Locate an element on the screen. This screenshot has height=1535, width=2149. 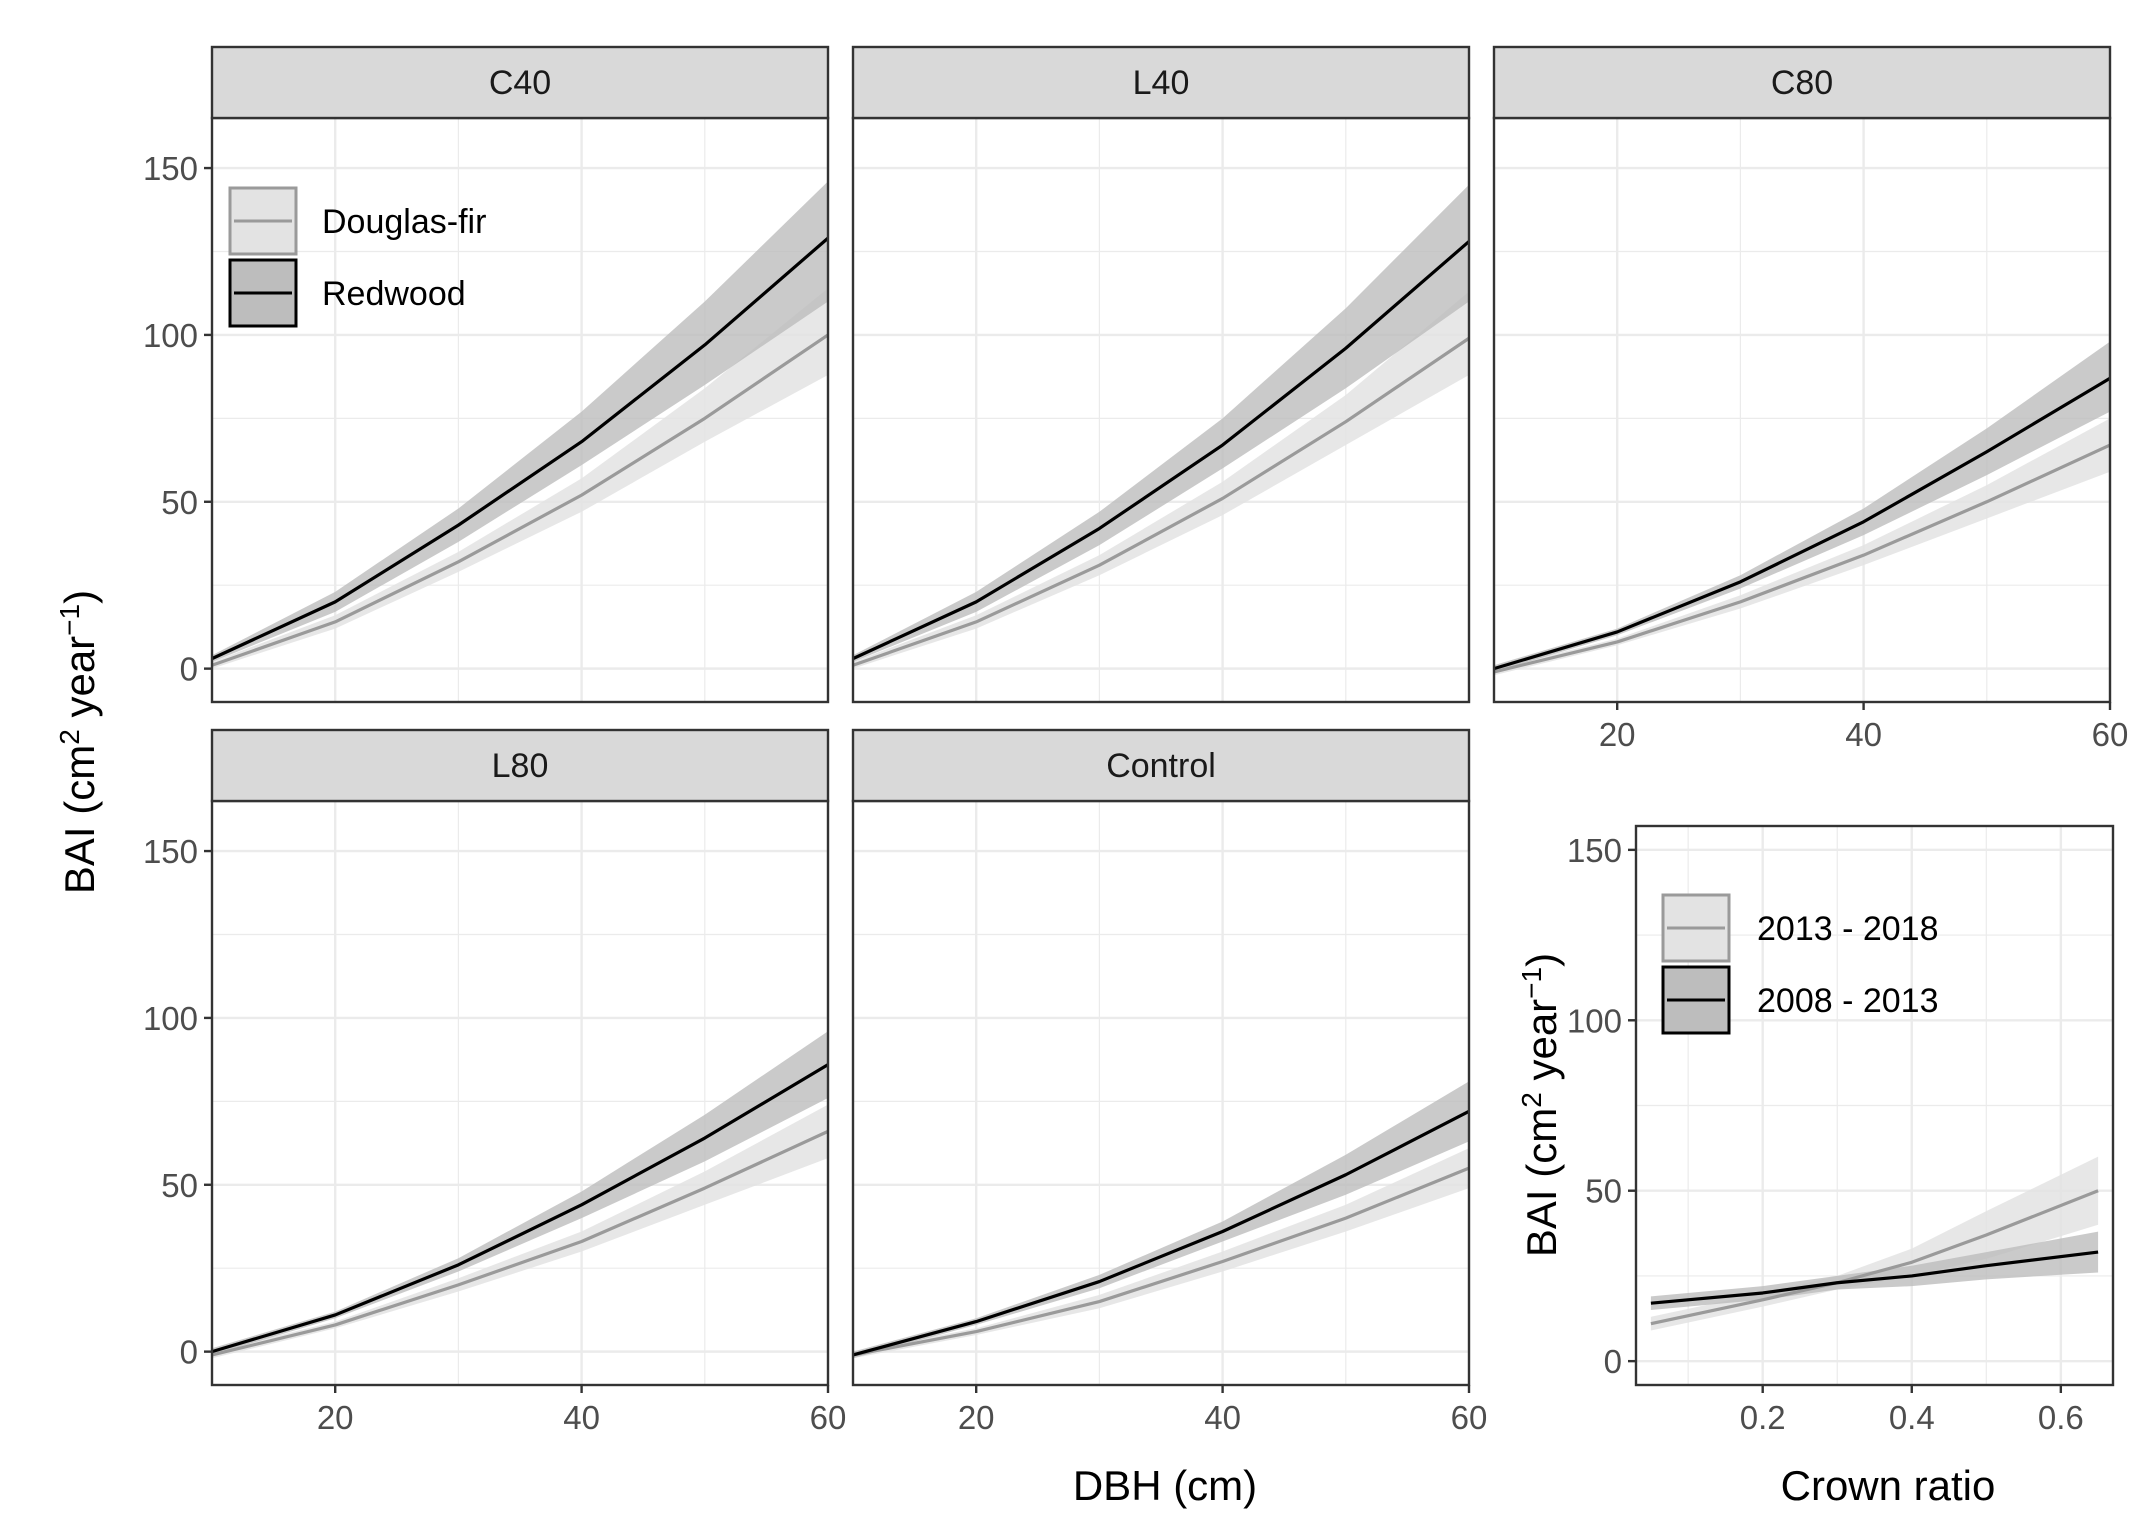
facet-strip-label: L40 is located at coordinates (1161, 83).